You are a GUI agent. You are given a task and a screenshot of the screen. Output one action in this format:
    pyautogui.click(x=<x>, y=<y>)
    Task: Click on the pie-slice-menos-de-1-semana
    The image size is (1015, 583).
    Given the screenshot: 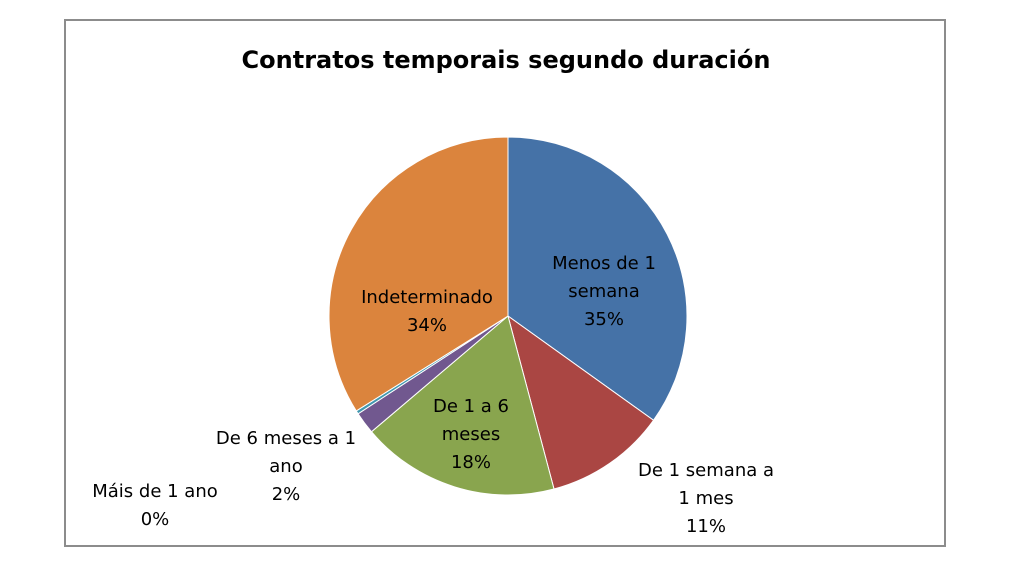 What is the action you would take?
    pyautogui.click(x=597, y=278)
    